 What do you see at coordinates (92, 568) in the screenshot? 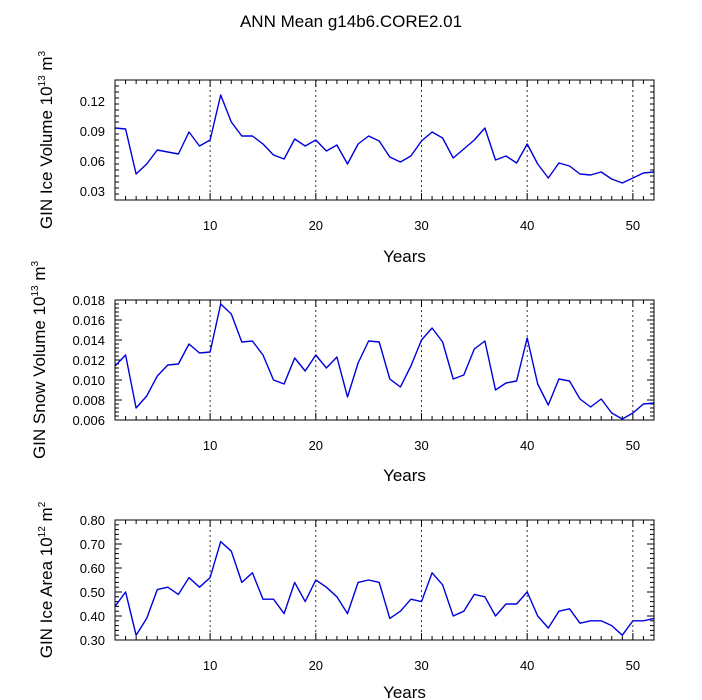
I see `y-tick-label: 0.60` at bounding box center [92, 568].